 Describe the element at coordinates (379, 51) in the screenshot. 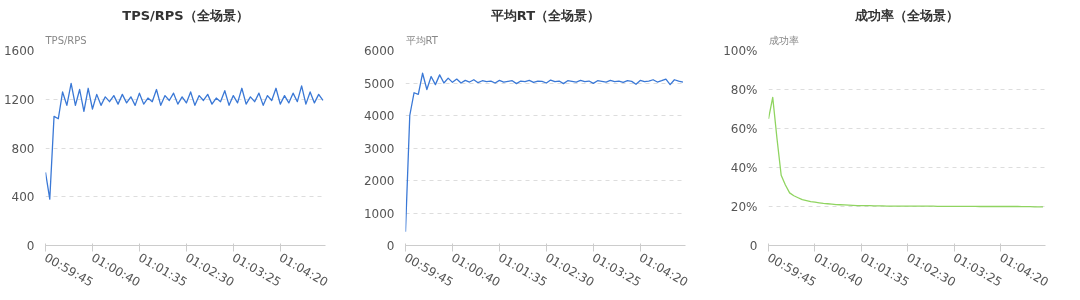

I see `y-tick-label: 6000` at that location.